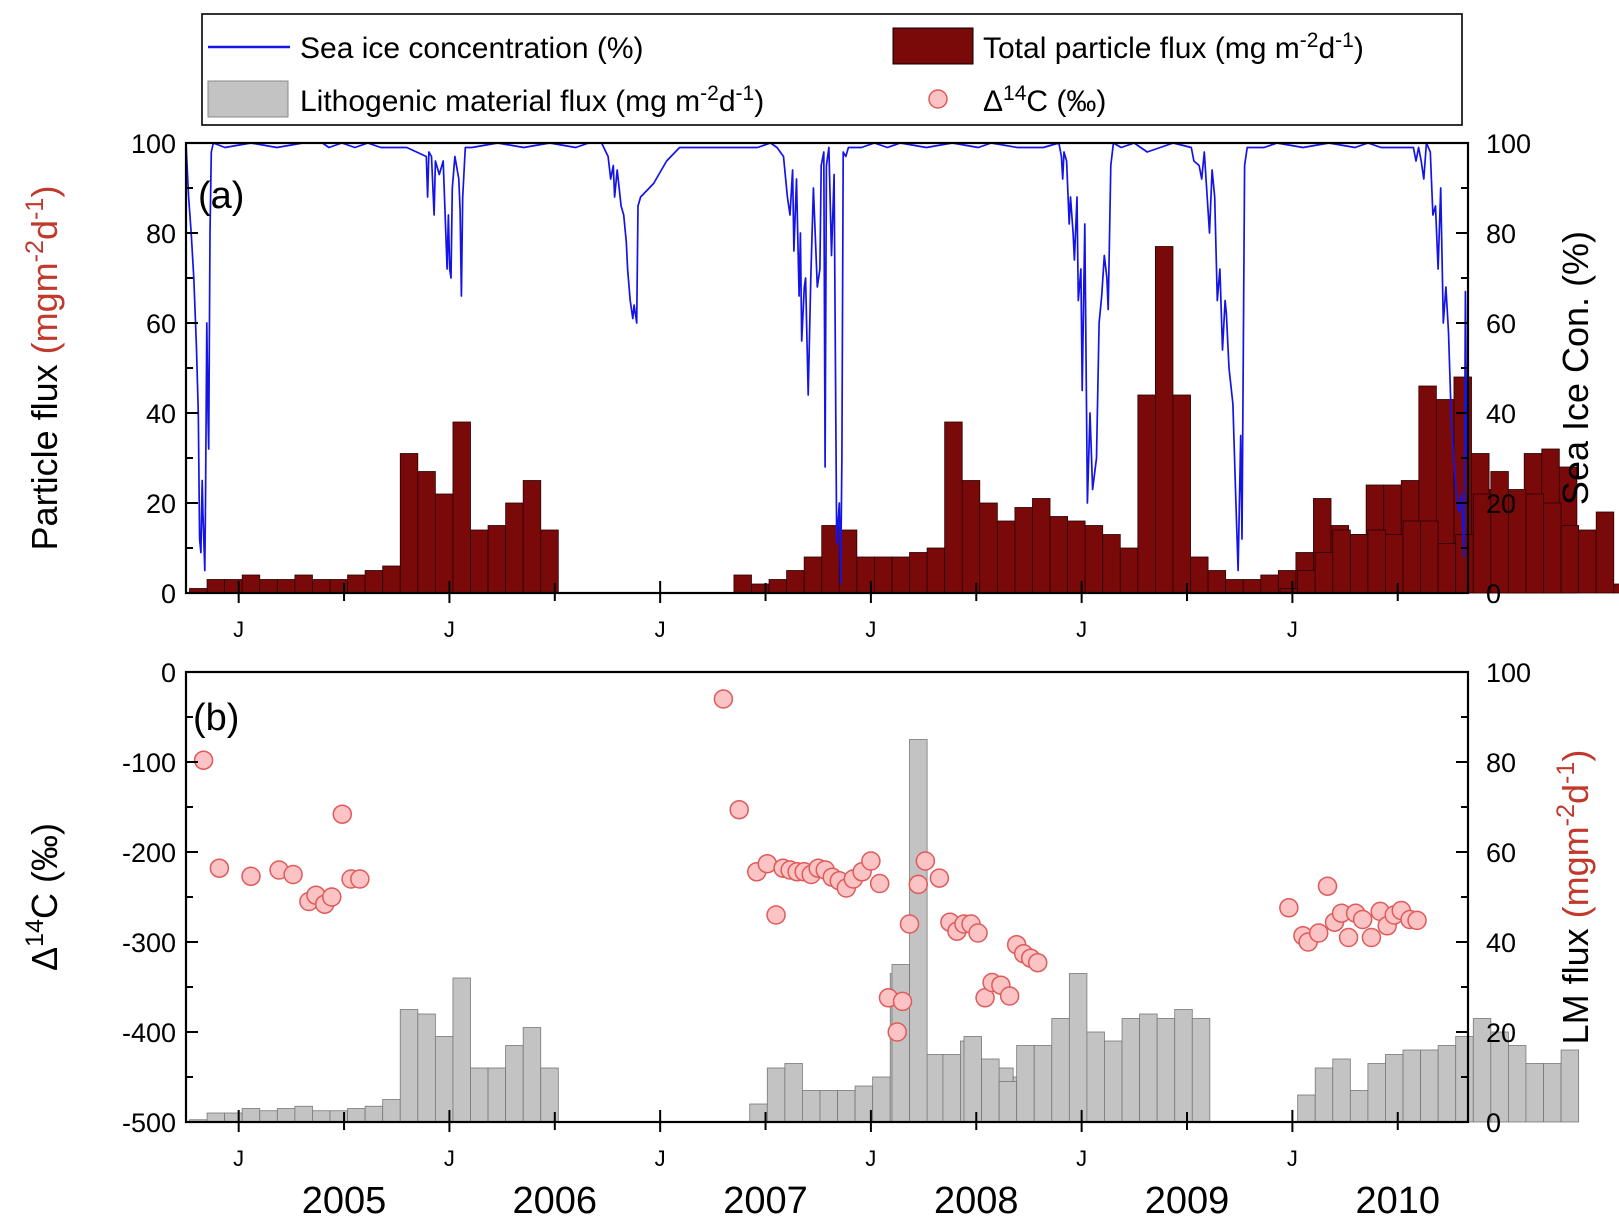  Describe the element at coordinates (1501, 324) in the screenshot. I see `right-tick-label: 60` at that location.